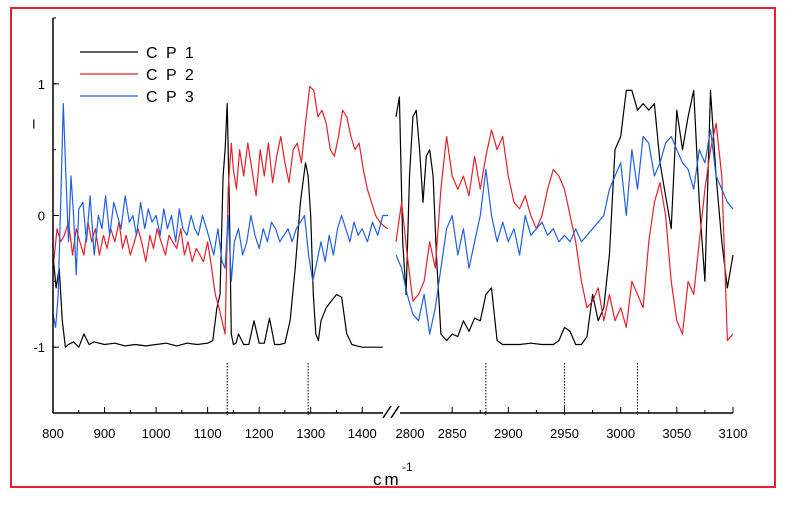 The height and width of the screenshot is (512, 787). I want to click on x-tick-label: 2950, so click(564, 433).